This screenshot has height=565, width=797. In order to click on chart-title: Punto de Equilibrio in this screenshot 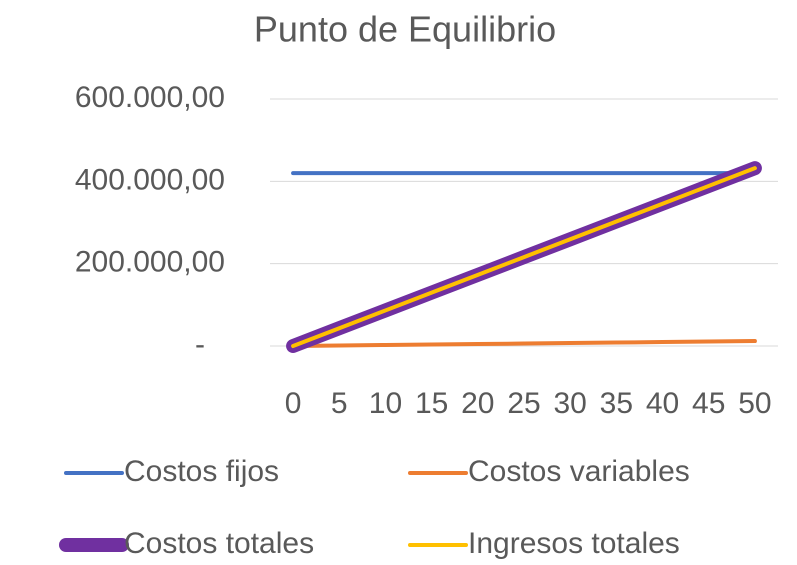, I will do `click(405, 29)`.